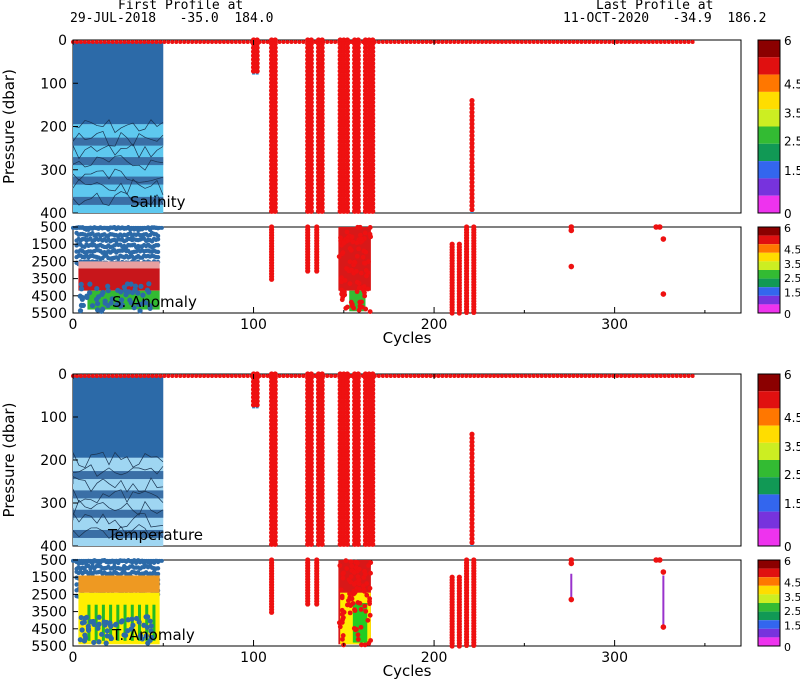 The width and height of the screenshot is (800, 700). What do you see at coordinates (769, 564) in the screenshot?
I see `temperature_anomaly-colorbar-seg` at bounding box center [769, 564].